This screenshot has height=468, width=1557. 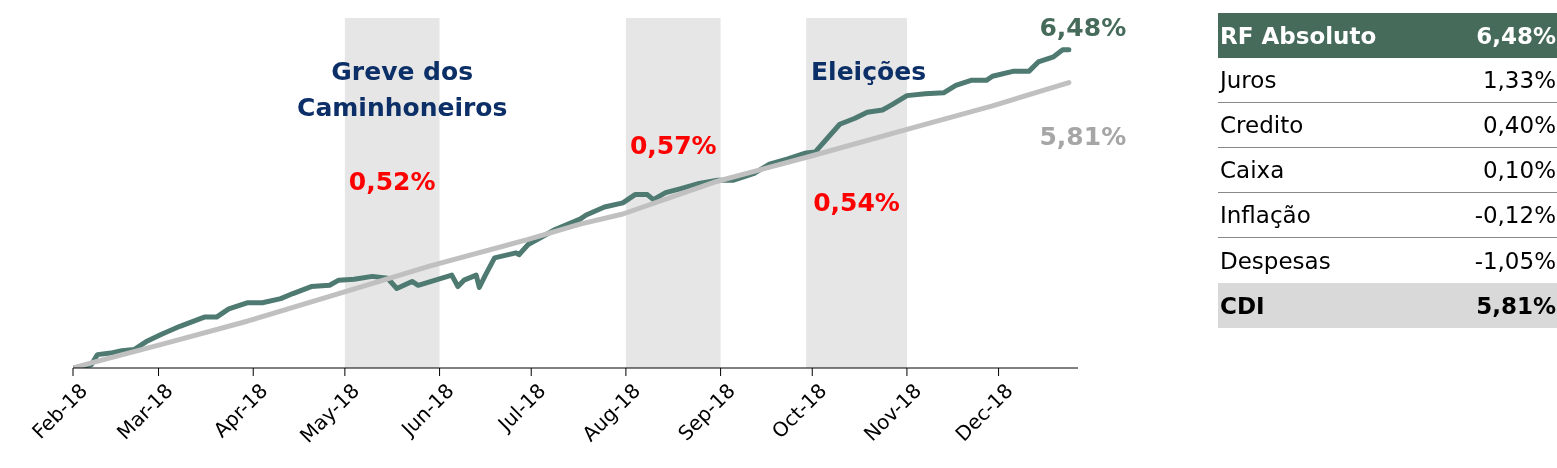 What do you see at coordinates (856, 202) in the screenshot?
I see `annotation: 0,54%` at bounding box center [856, 202].